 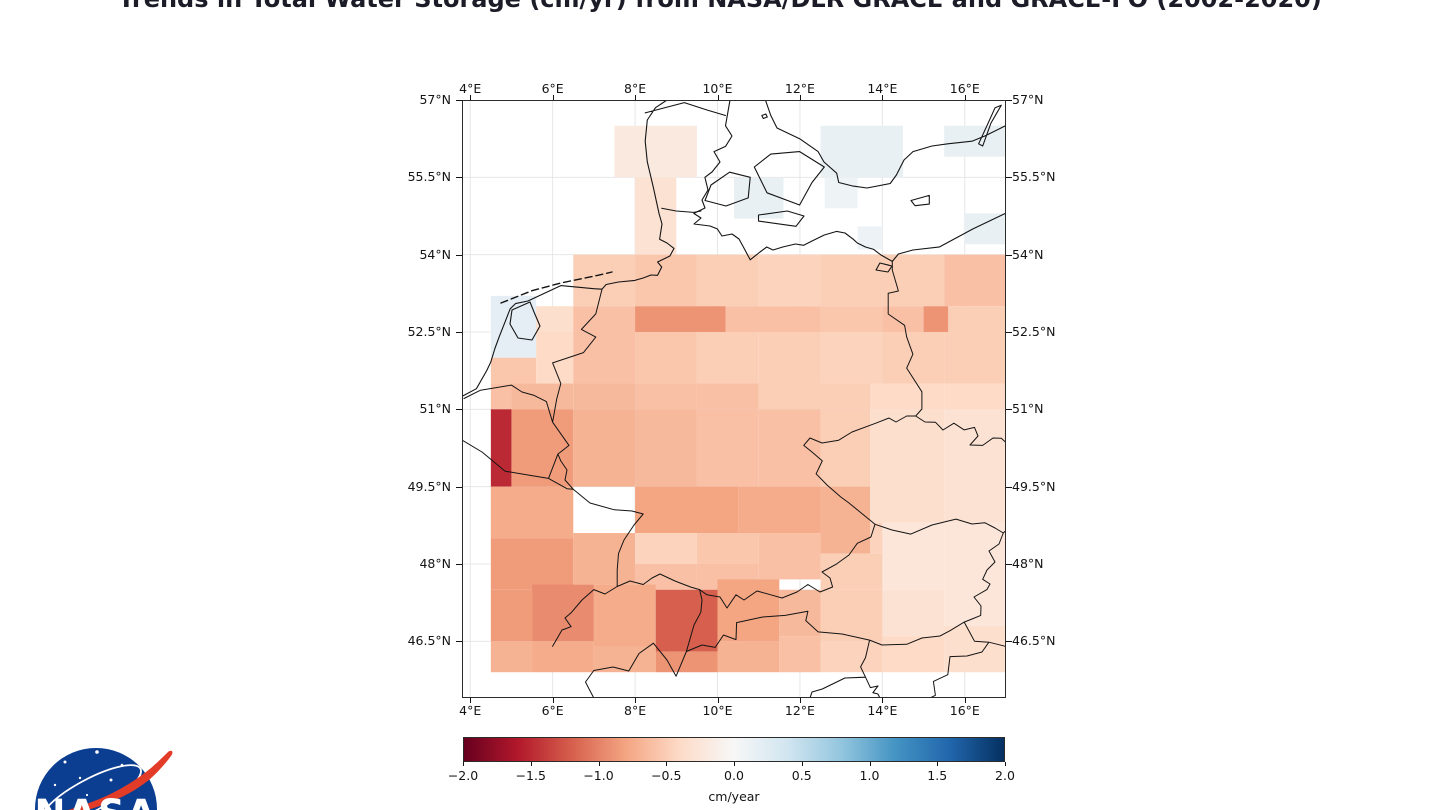 What do you see at coordinates (666, 775) in the screenshot?
I see `colorbar-tick-label: −0.5` at bounding box center [666, 775].